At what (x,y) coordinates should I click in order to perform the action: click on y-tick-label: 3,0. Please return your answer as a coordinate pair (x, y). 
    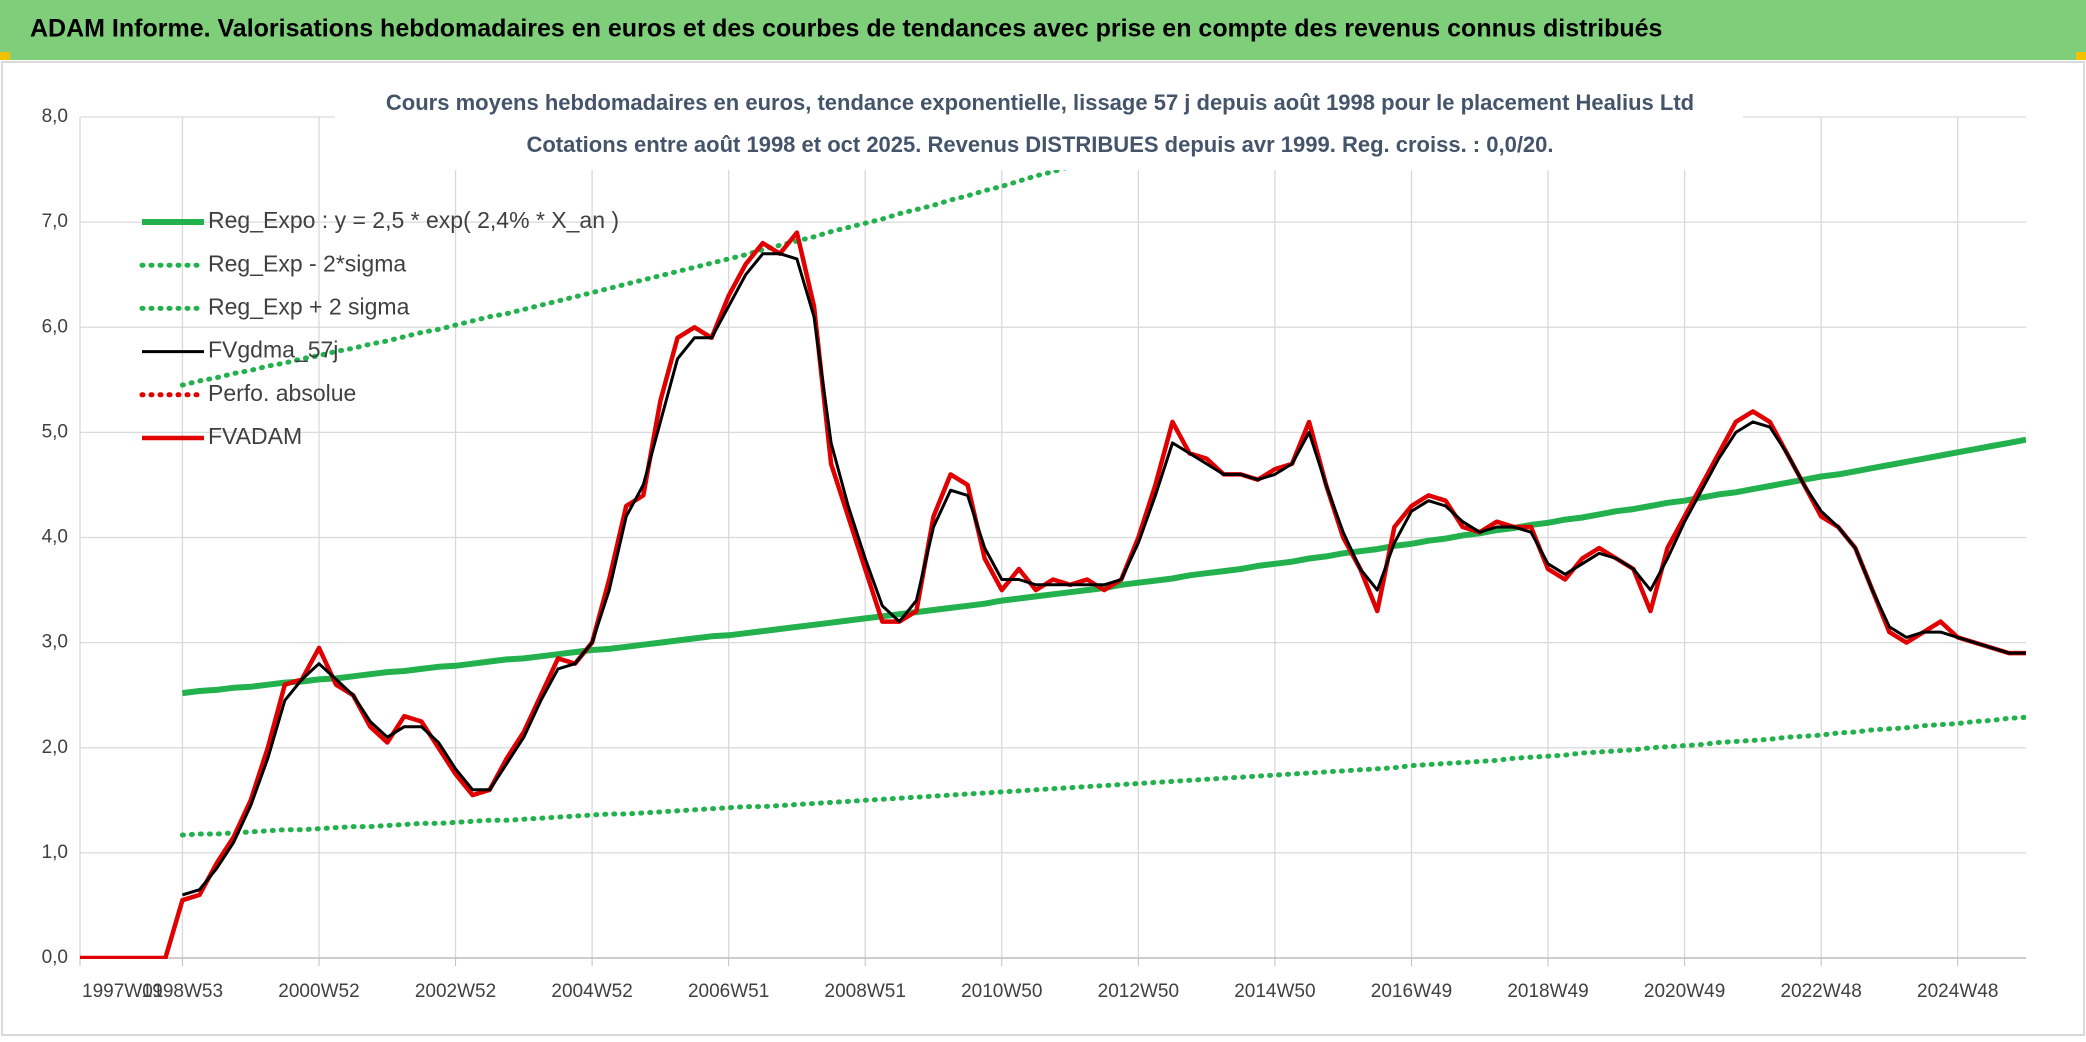
    Looking at the image, I should click on (55, 642).